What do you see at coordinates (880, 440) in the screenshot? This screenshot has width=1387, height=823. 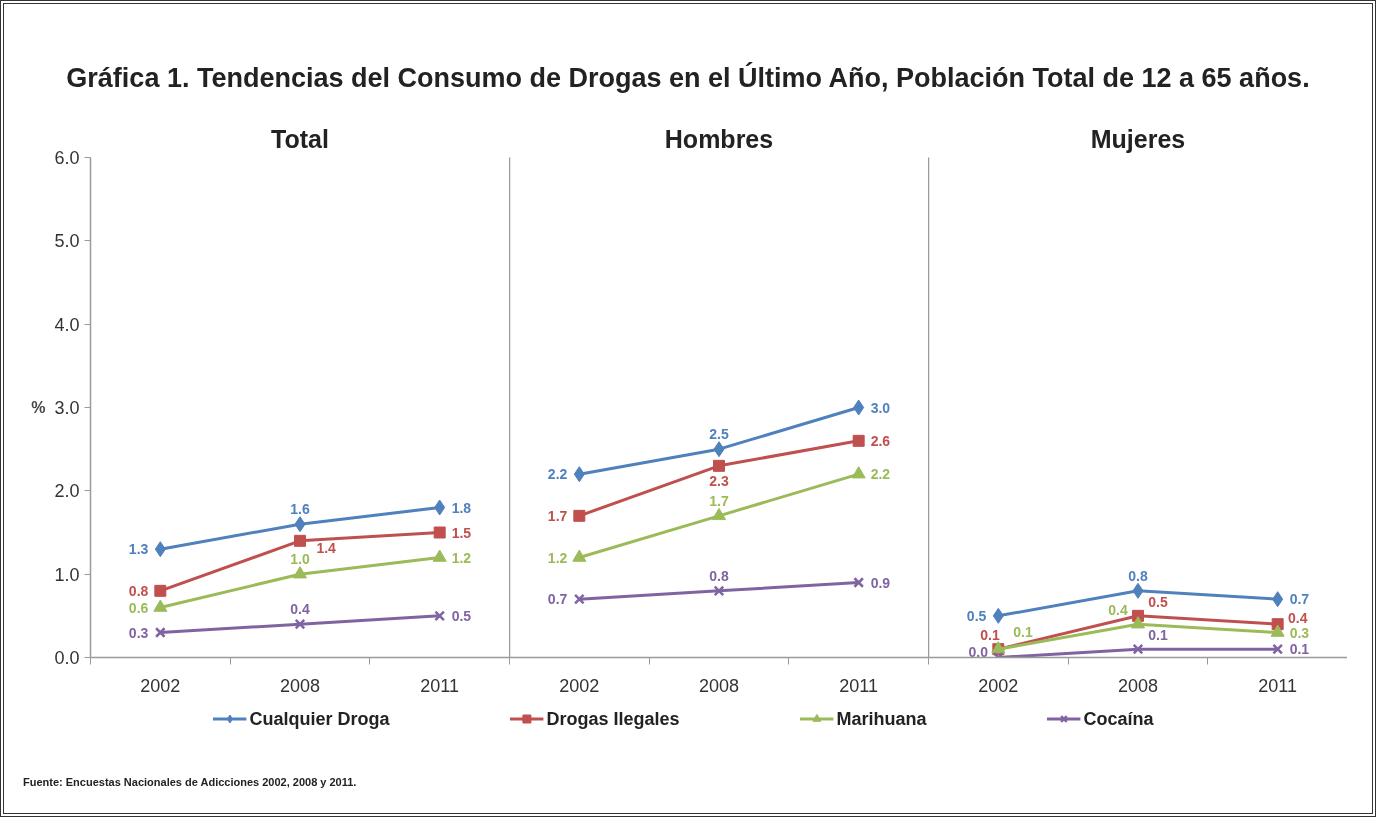 I see `data-label: 2.6` at bounding box center [880, 440].